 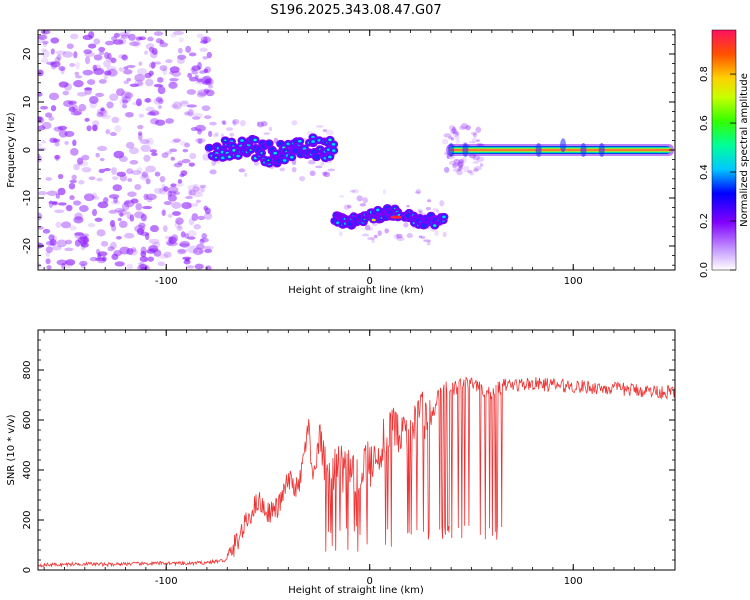 What do you see at coordinates (27, 246) in the screenshot?
I see `y-tick-label: -20` at bounding box center [27, 246].